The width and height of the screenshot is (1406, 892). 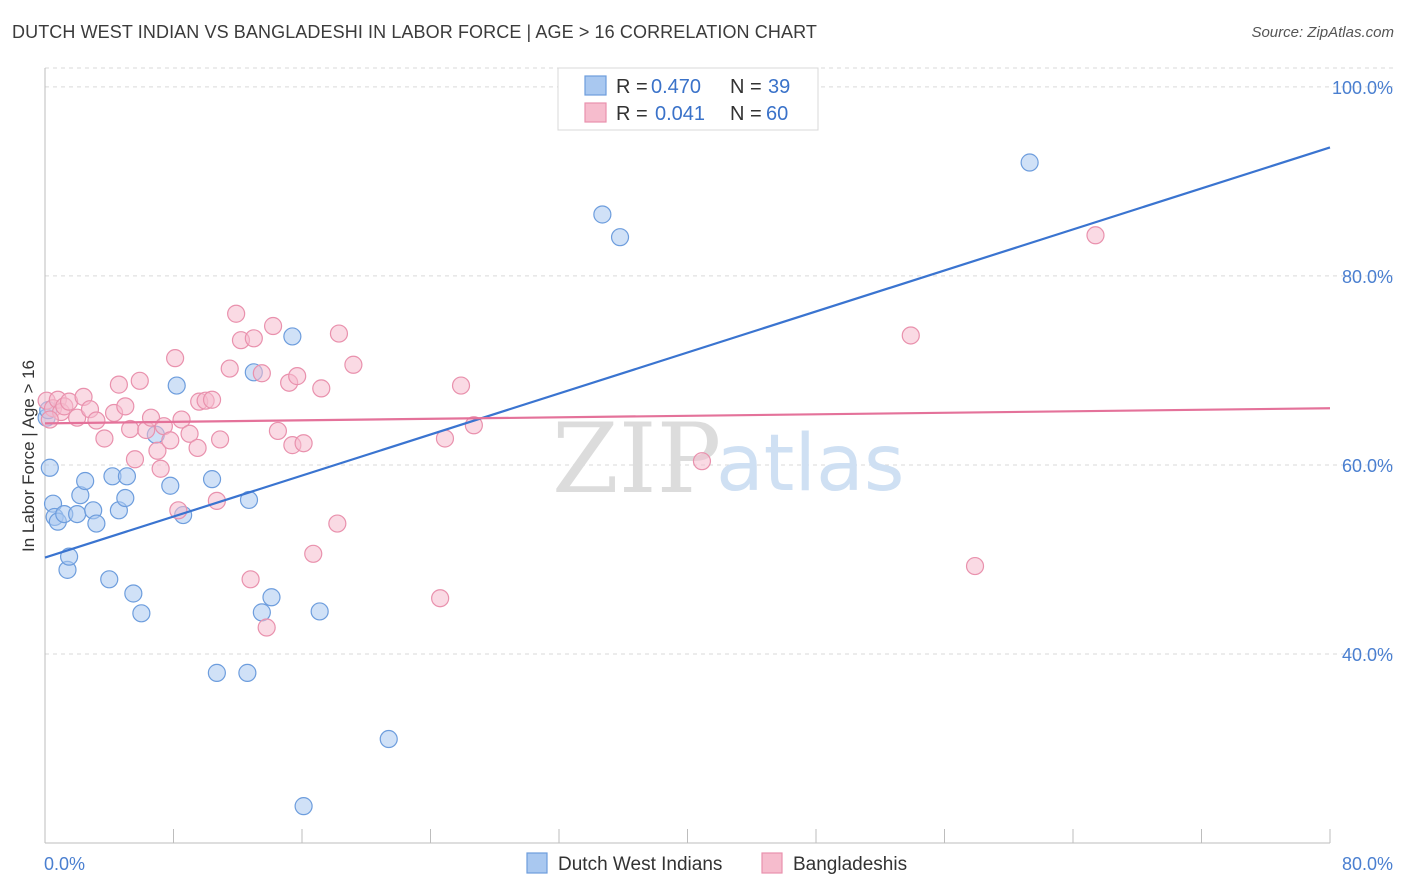 What do you see at coordinates (777, 114) in the screenshot?
I see `legend-n-value-2: 60` at bounding box center [777, 114].